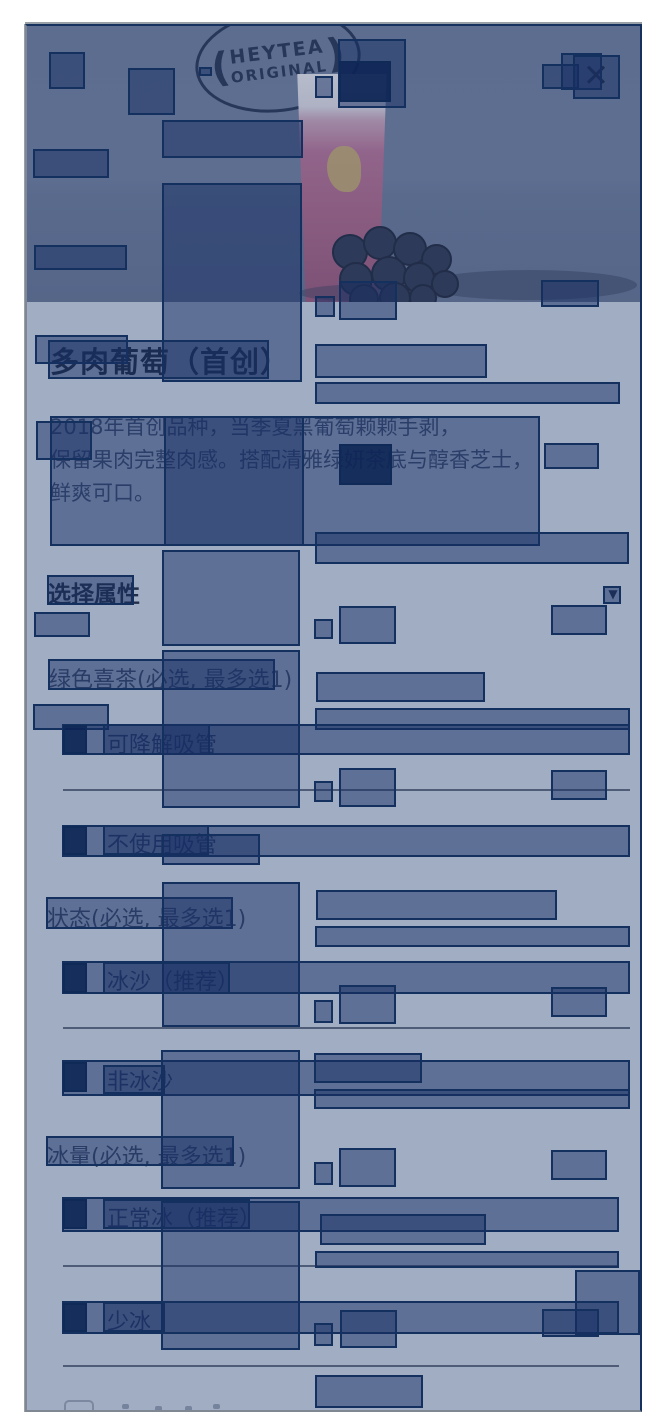  I want to click on section-label-green-heytea: 绿色喜茶(必选, 最多选1), so click(171, 680).